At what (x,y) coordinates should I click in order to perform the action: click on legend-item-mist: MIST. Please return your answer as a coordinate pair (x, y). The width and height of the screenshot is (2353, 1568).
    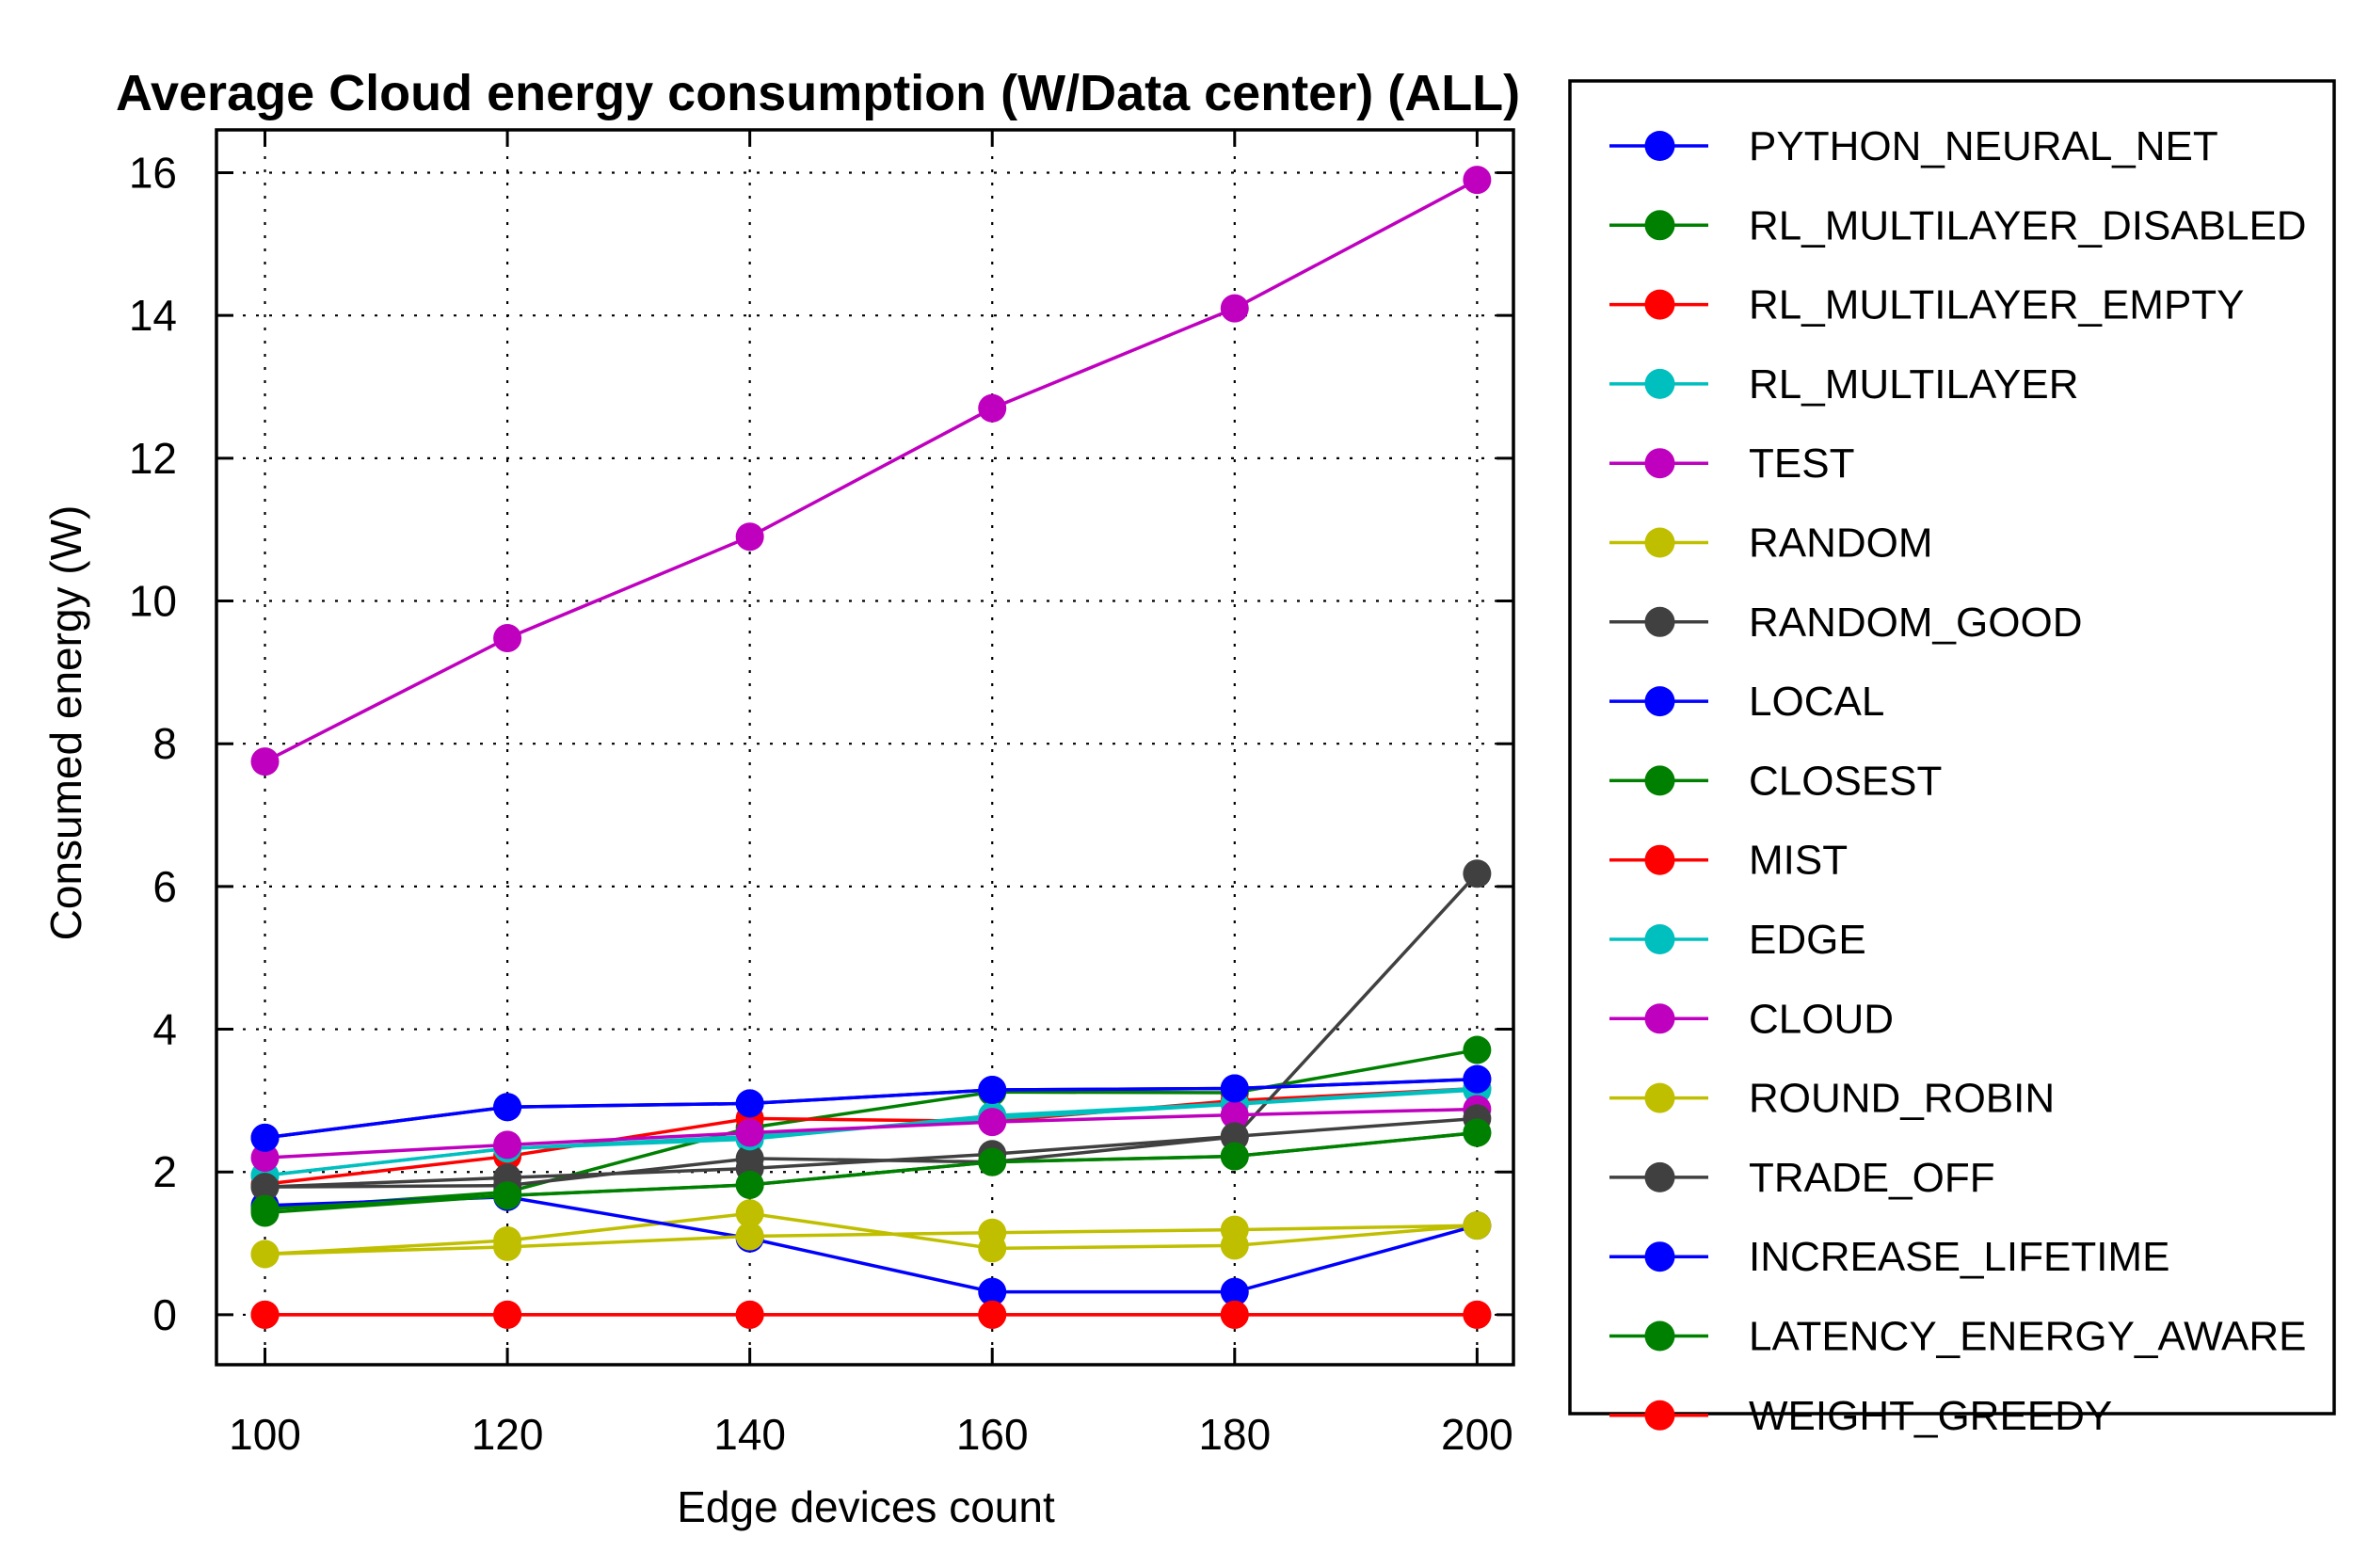
    Looking at the image, I should click on (1729, 861).